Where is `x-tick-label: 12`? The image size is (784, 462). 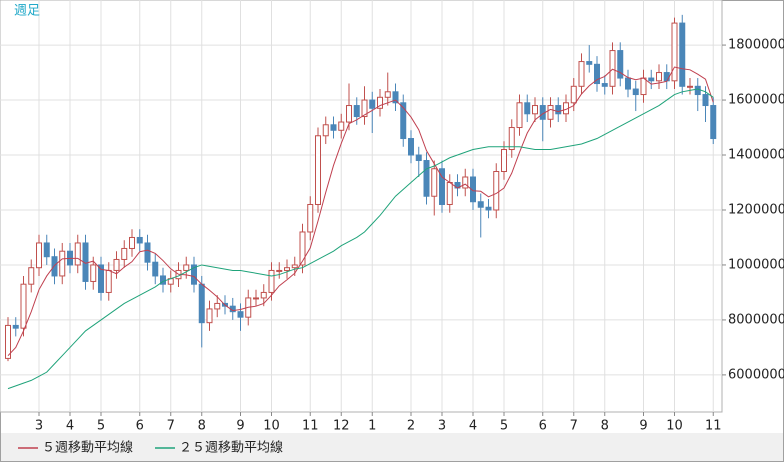 x-tick-label: 12 is located at coordinates (341, 426).